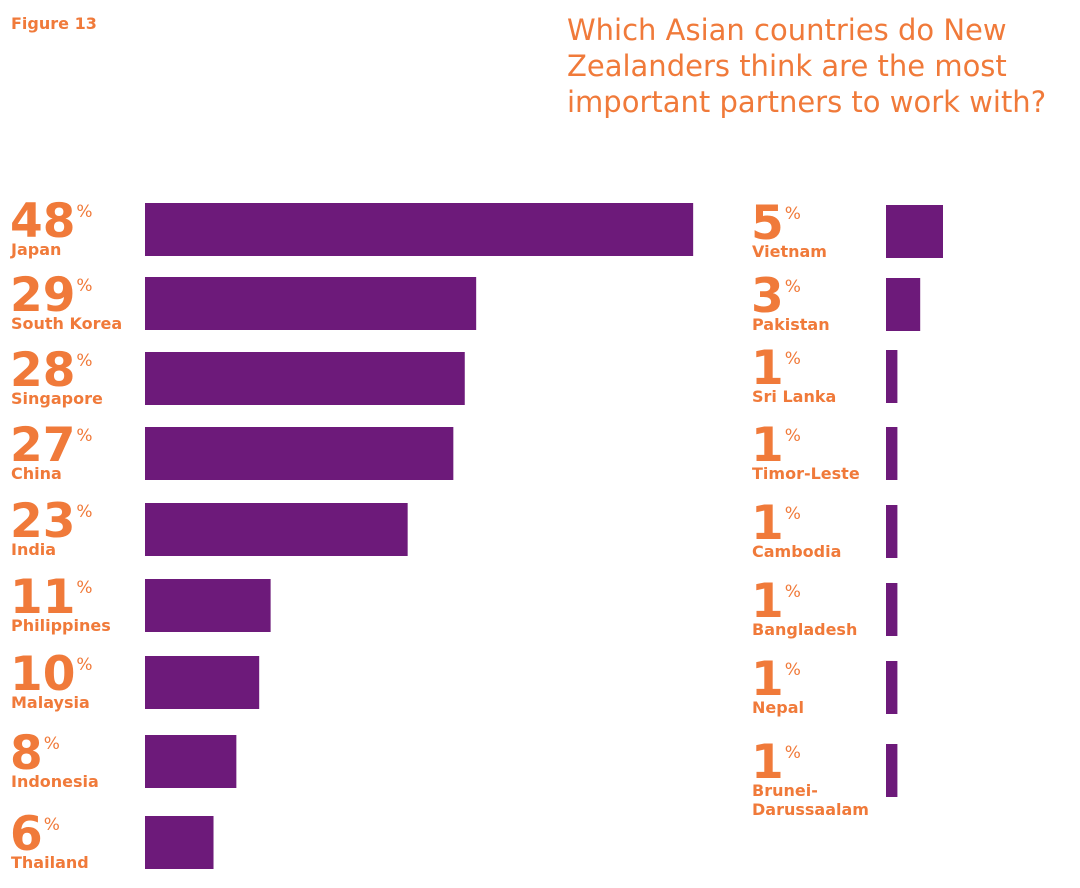 This screenshot has height=888, width=1080. What do you see at coordinates (33, 549) in the screenshot?
I see `category-label: India` at bounding box center [33, 549].